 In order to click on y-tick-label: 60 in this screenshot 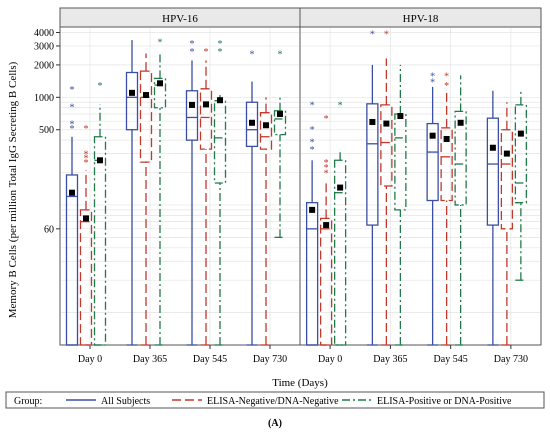, I will do `click(49, 229)`.